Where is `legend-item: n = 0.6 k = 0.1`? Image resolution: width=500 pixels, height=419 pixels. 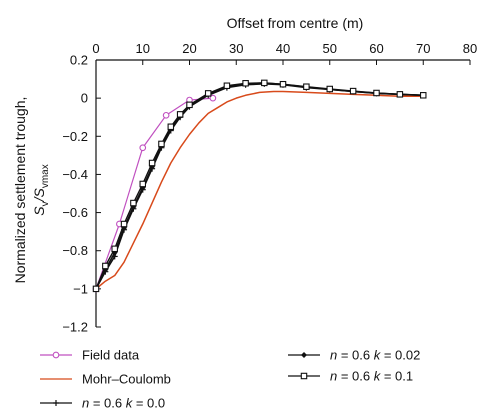
legend-item: n = 0.6 k = 0.1 is located at coordinates (350, 376).